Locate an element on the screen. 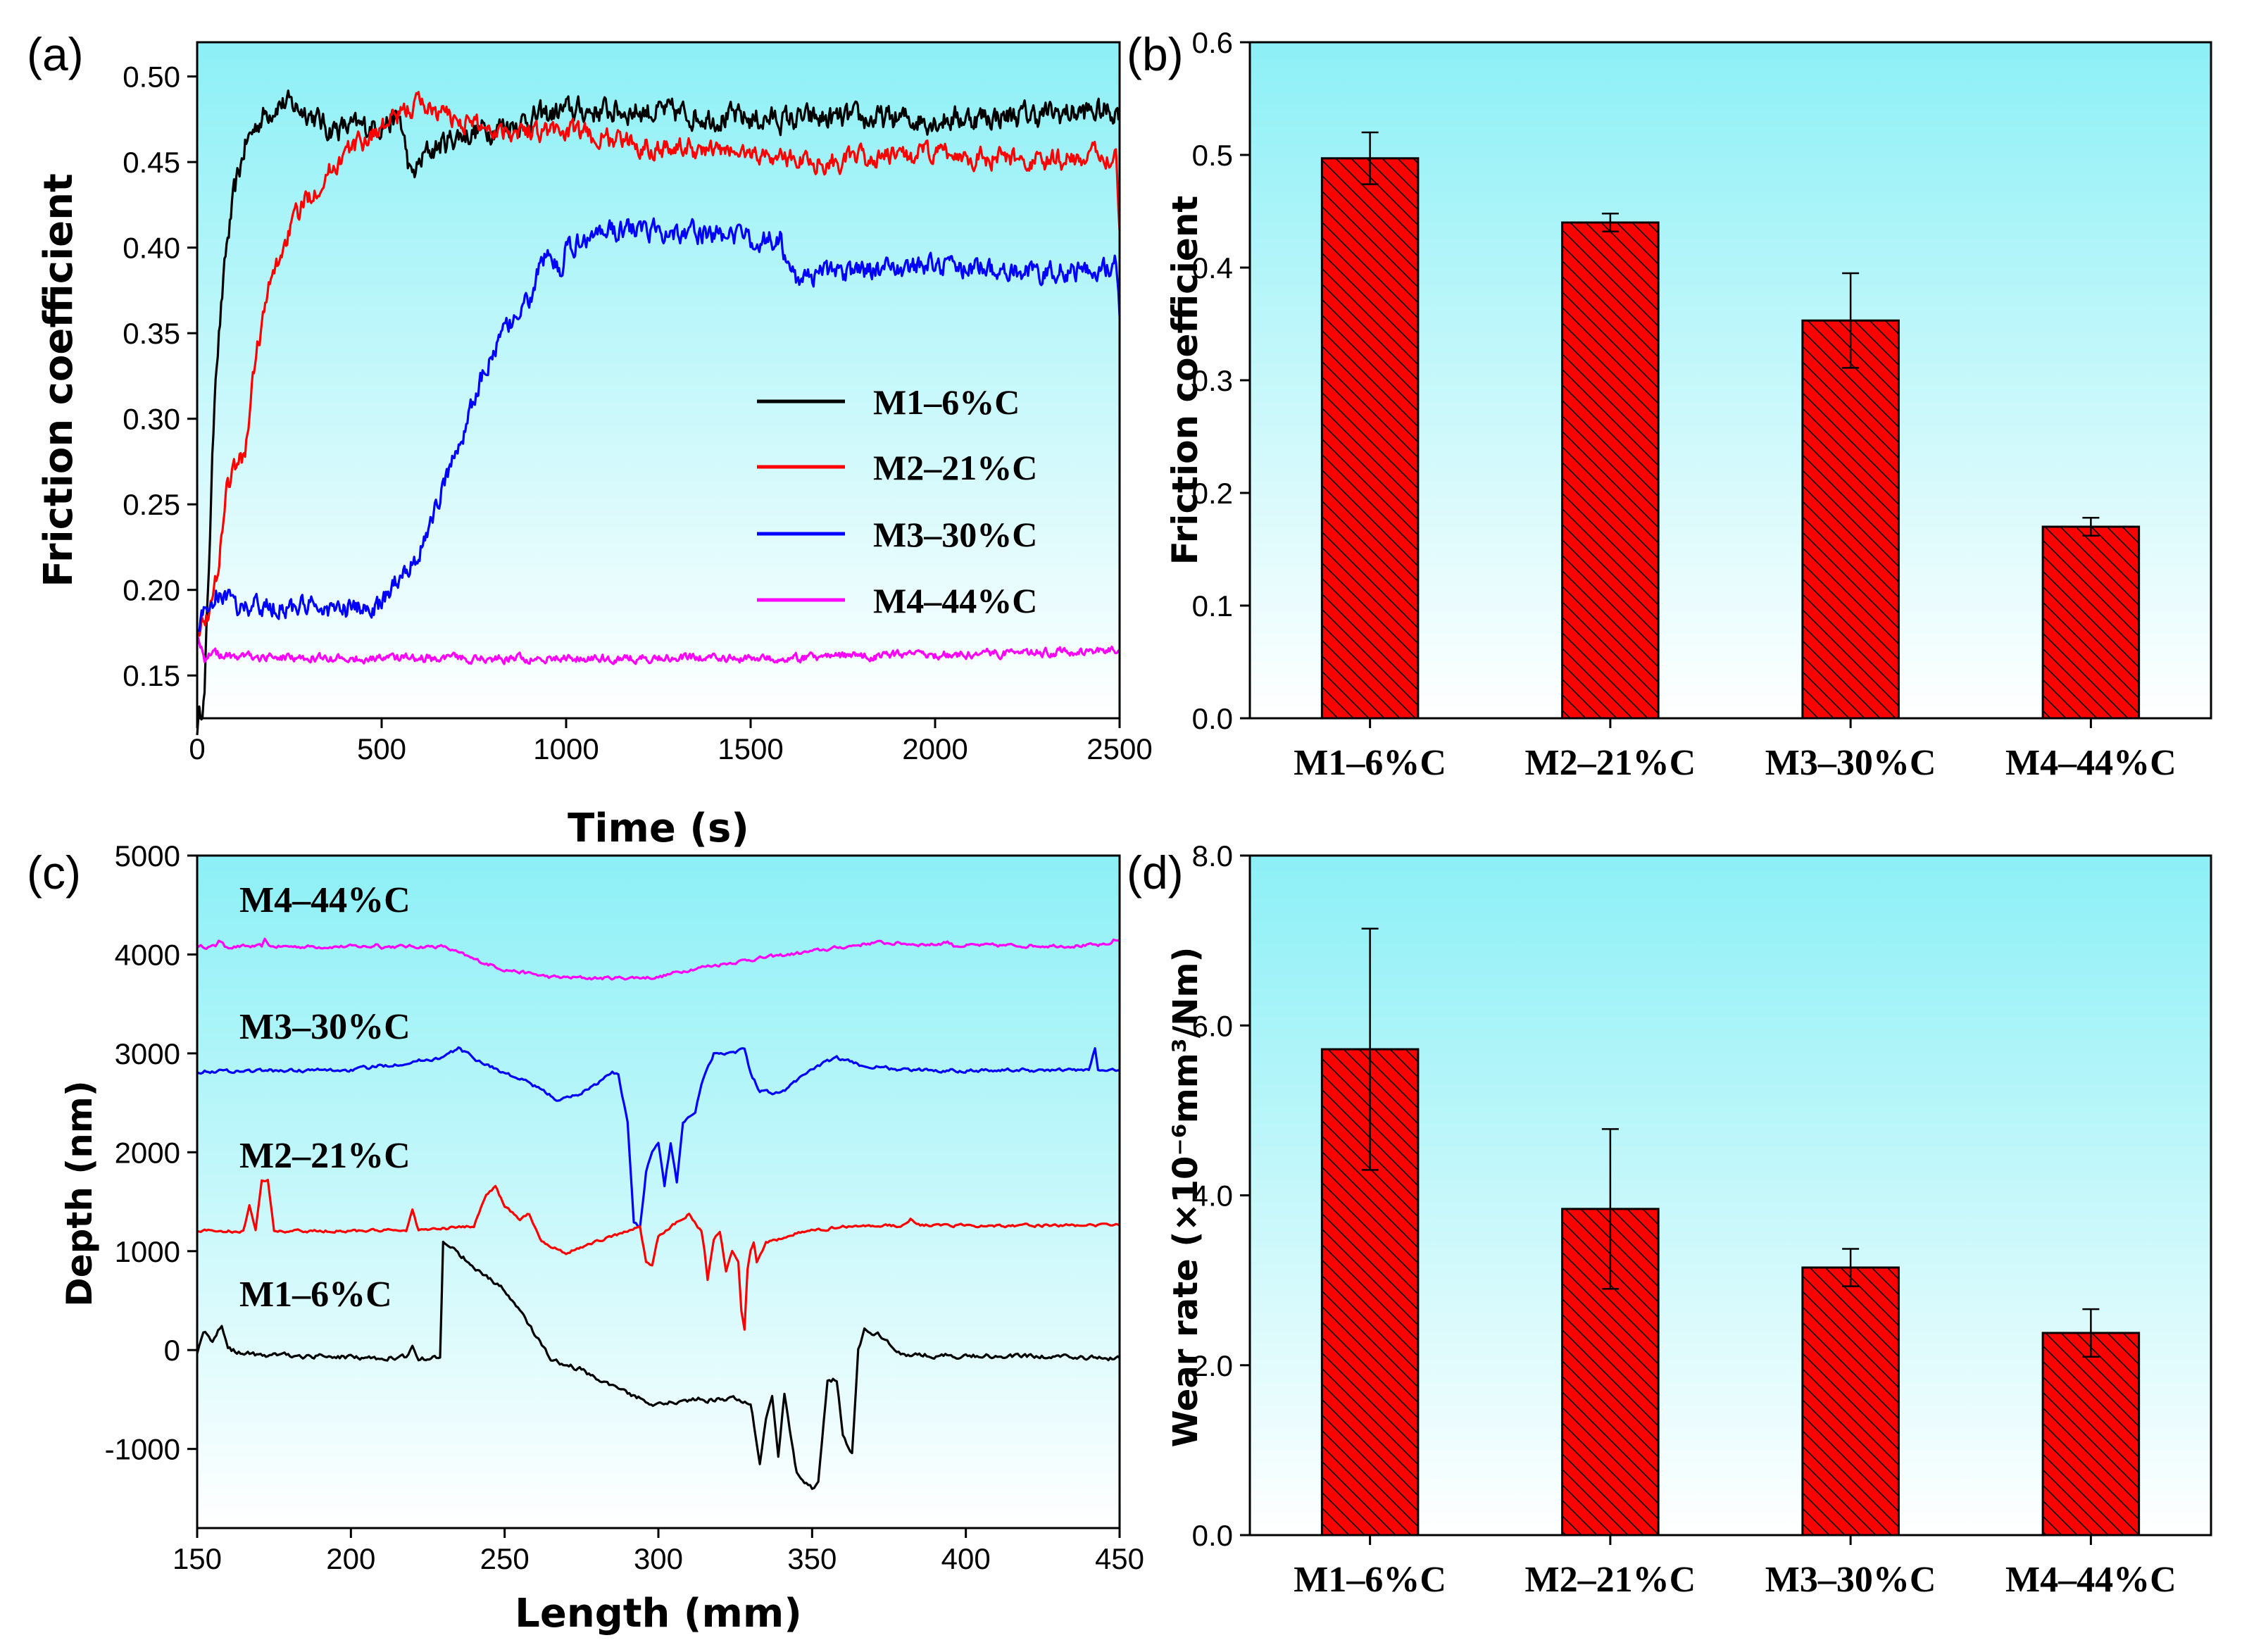 Image resolution: width=2242 pixels, height=1652 pixels. chart-c-y-tick-label: 3000 is located at coordinates (148, 1053).